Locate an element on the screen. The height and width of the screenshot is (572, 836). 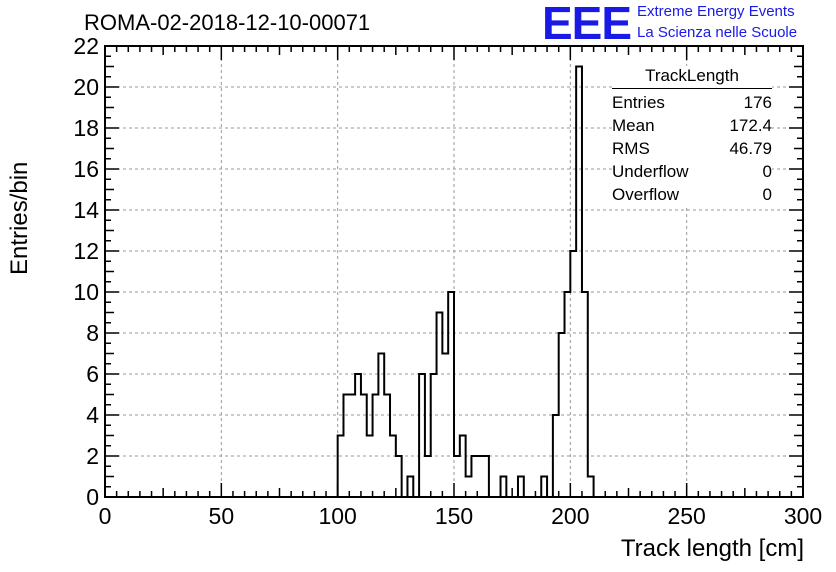
y-tick-label: 22 is located at coordinates (86, 46).